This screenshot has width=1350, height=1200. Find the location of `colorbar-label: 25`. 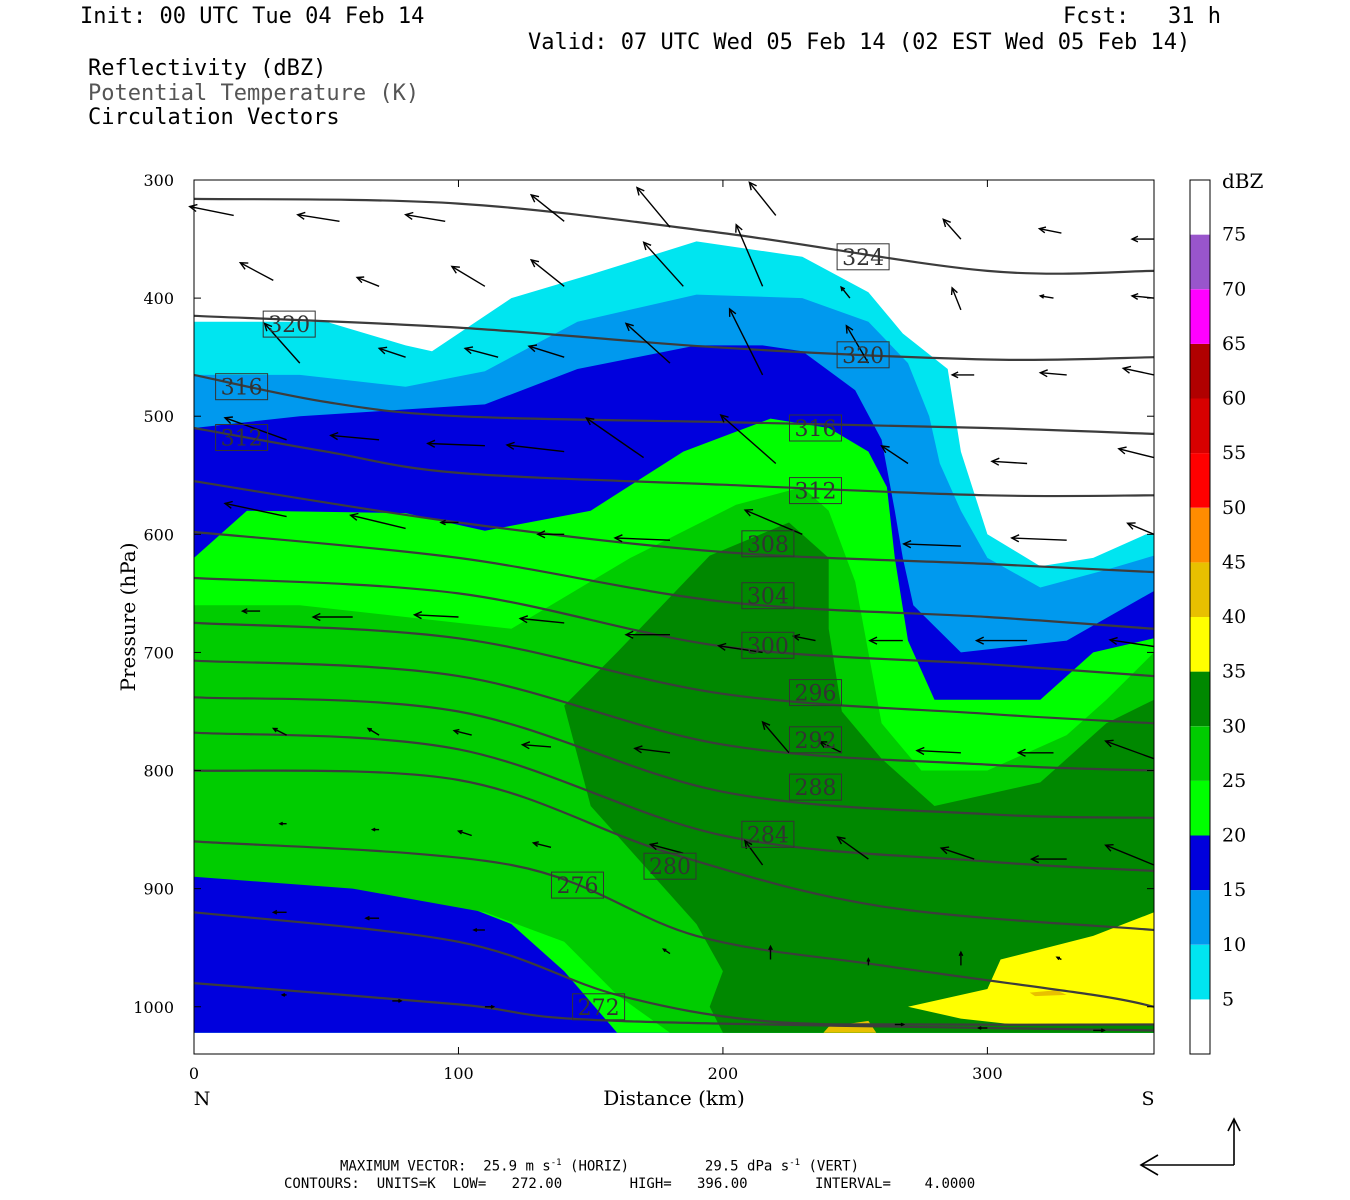

colorbar-label: 25 is located at coordinates (1234, 781).